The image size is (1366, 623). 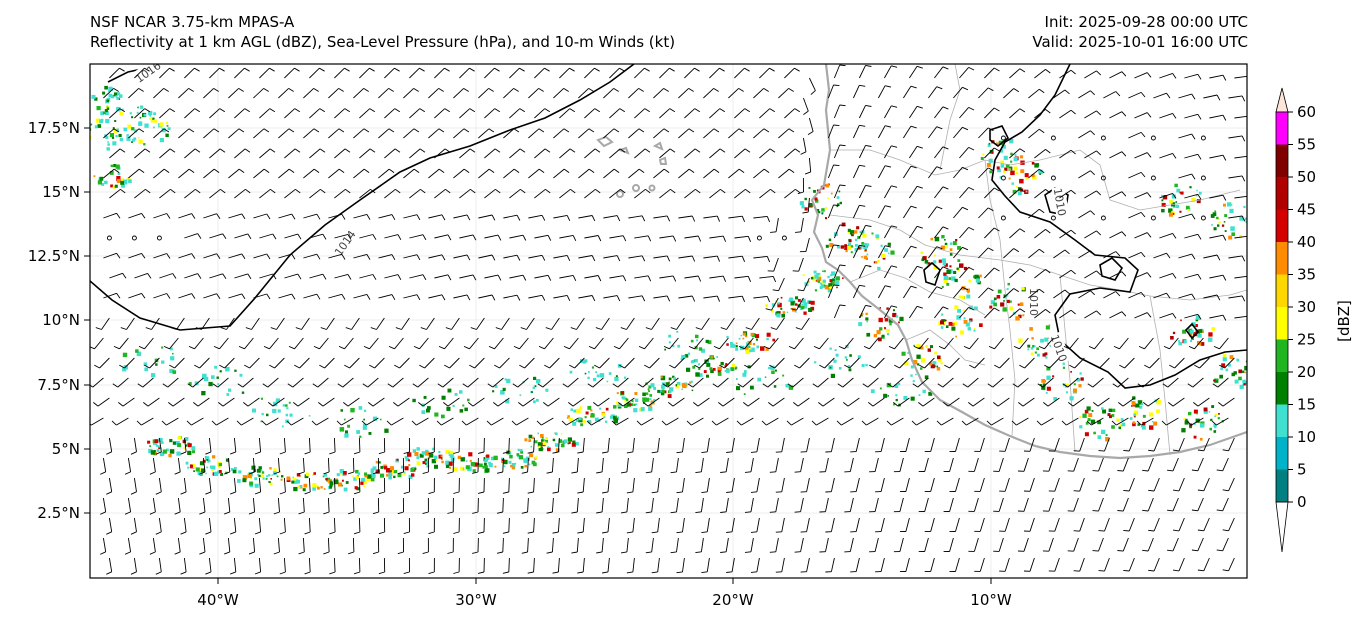 What do you see at coordinates (1146, 22) in the screenshot?
I see `init-time: Init: 2025-09-28 00:00 UTC` at bounding box center [1146, 22].